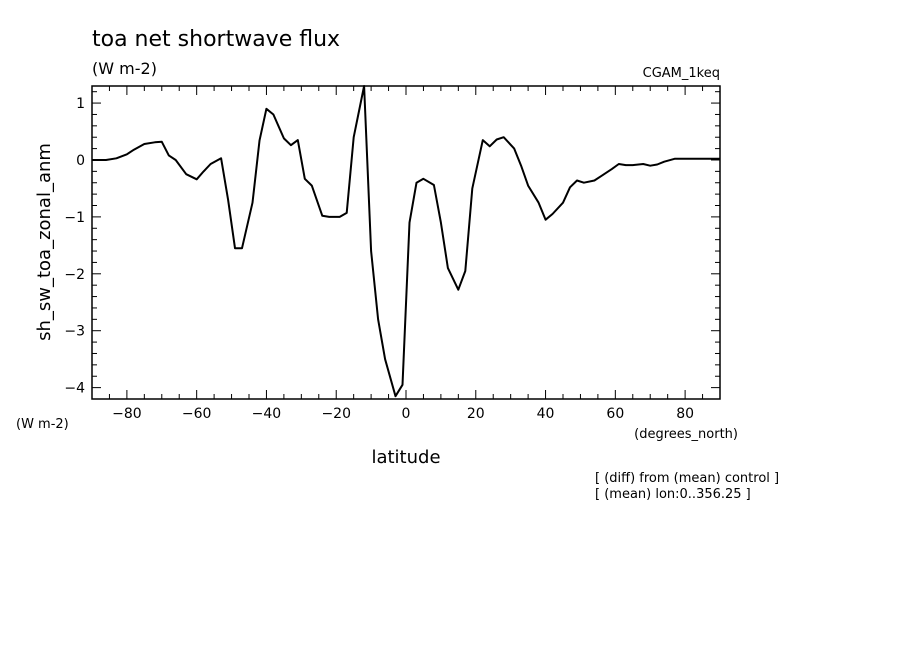 This screenshot has width=904, height=654. I want to click on dataset-label: CGAM_1keq, so click(681, 73).